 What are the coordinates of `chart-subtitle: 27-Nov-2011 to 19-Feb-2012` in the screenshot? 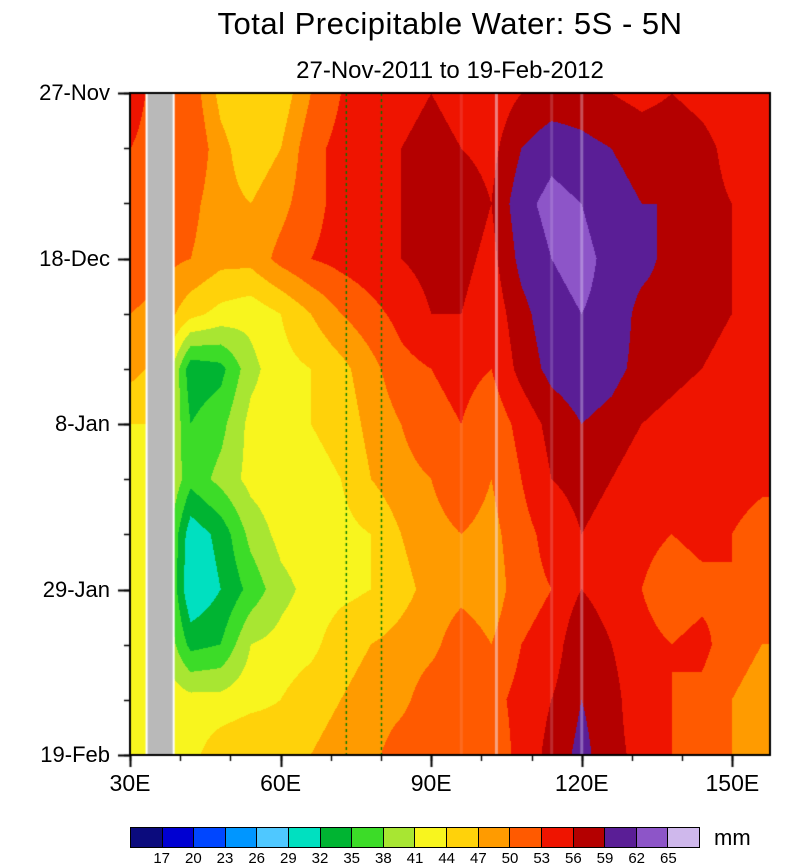 It's located at (450, 70).